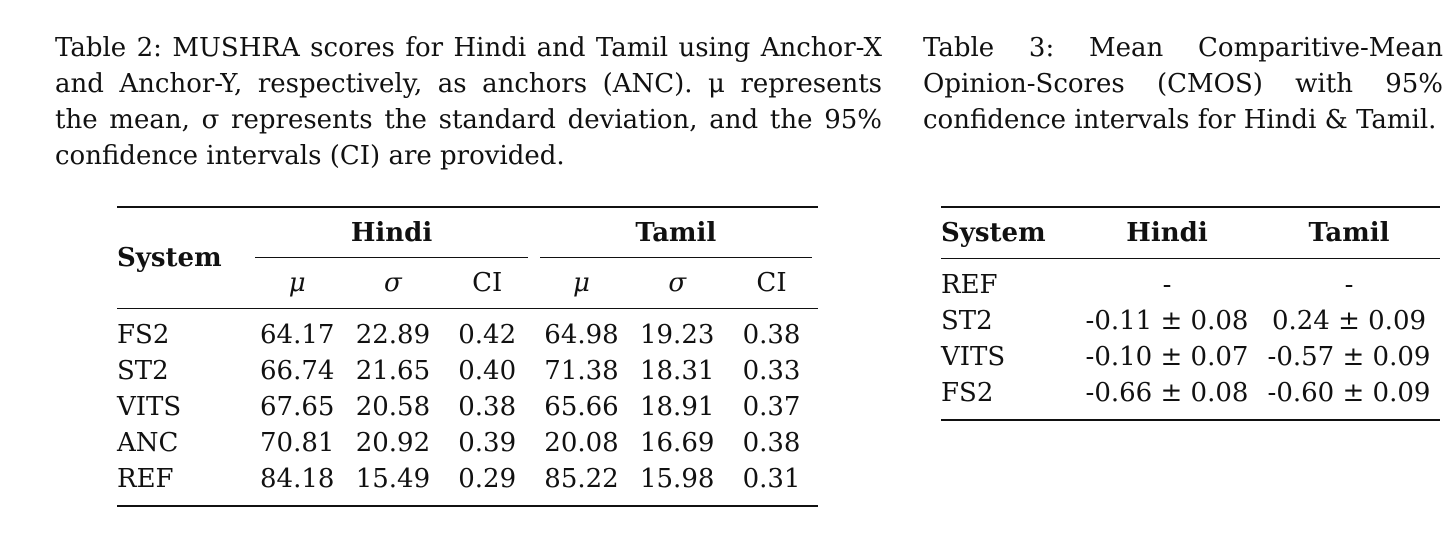 Image resolution: width=1446 pixels, height=533 pixels. I want to click on value-cell: -0.66 ± 0.08, so click(1167, 393).